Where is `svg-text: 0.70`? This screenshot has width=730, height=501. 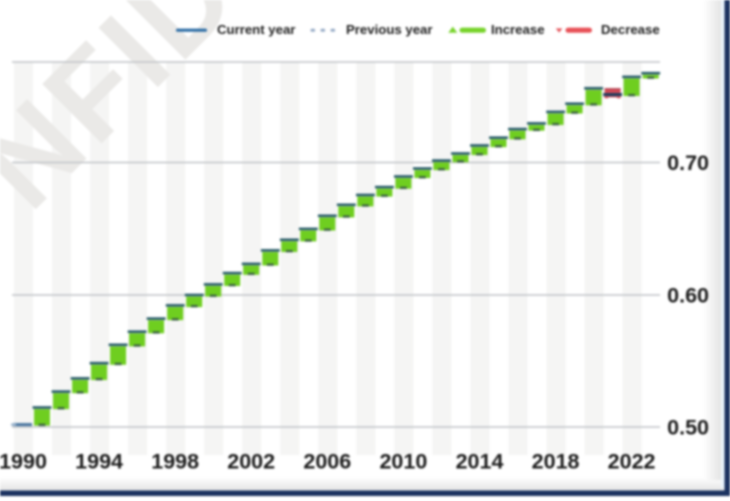
svg-text: 0.70 is located at coordinates (688, 163).